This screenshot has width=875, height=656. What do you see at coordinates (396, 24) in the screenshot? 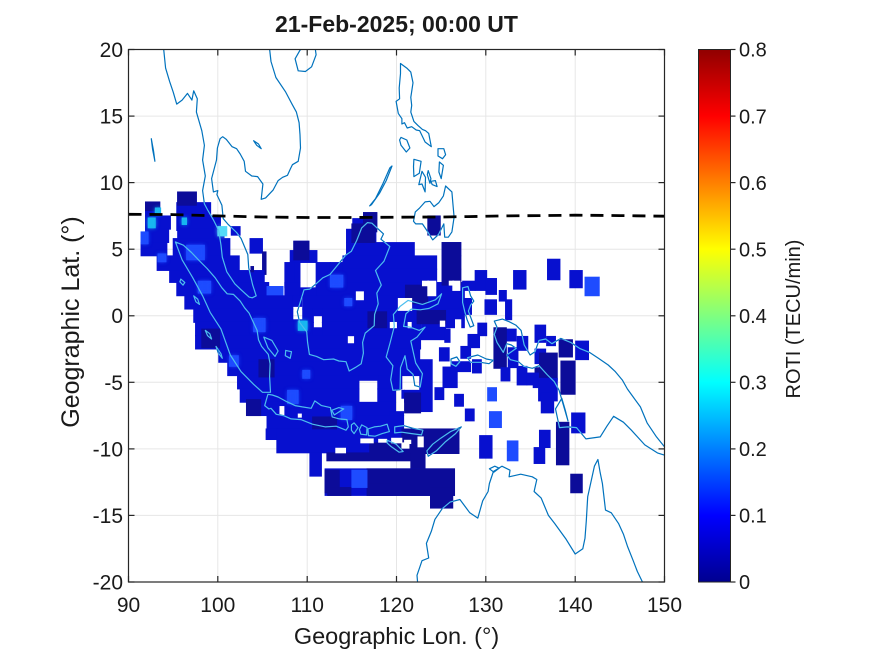
I see `svg-text: 21-Feb-2025; 00:00 UT` at bounding box center [396, 24].